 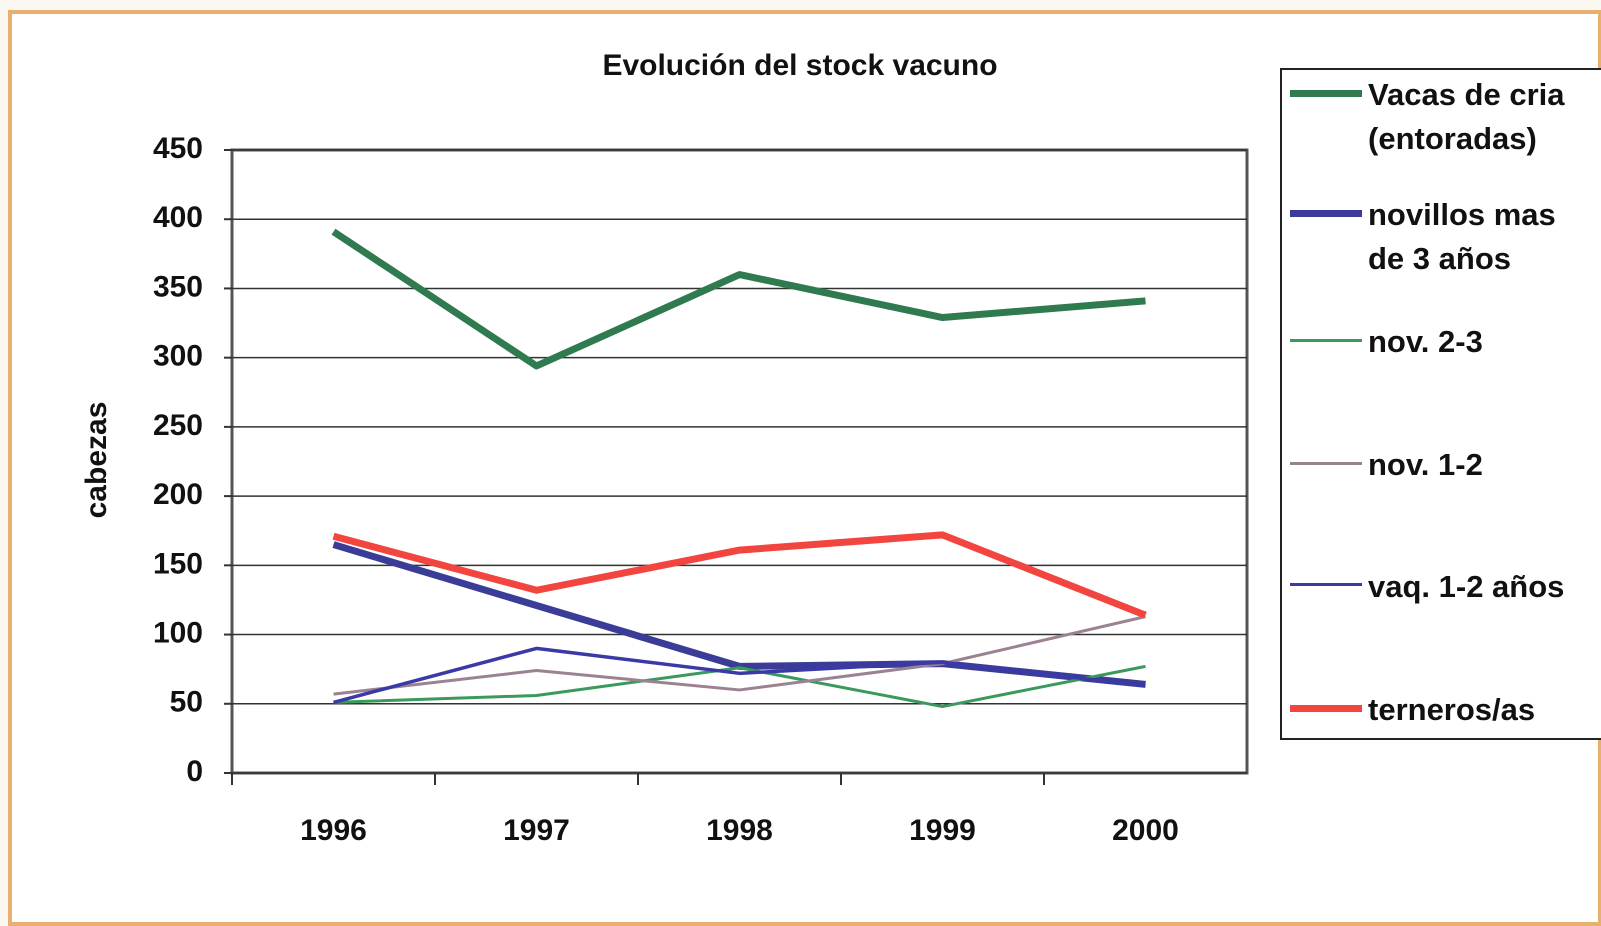 What do you see at coordinates (799, 65) in the screenshot?
I see `chart-title: Evolución del stock vacuno` at bounding box center [799, 65].